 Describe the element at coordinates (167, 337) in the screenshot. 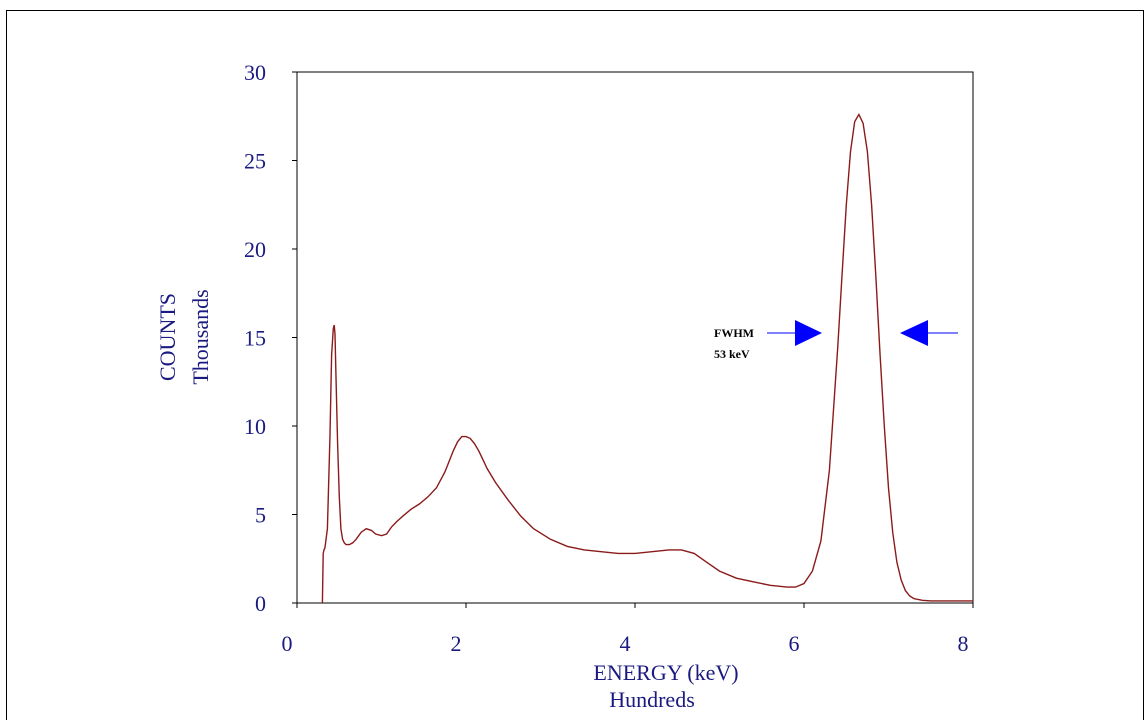

I see `y-axis-title: COUNTS` at that location.